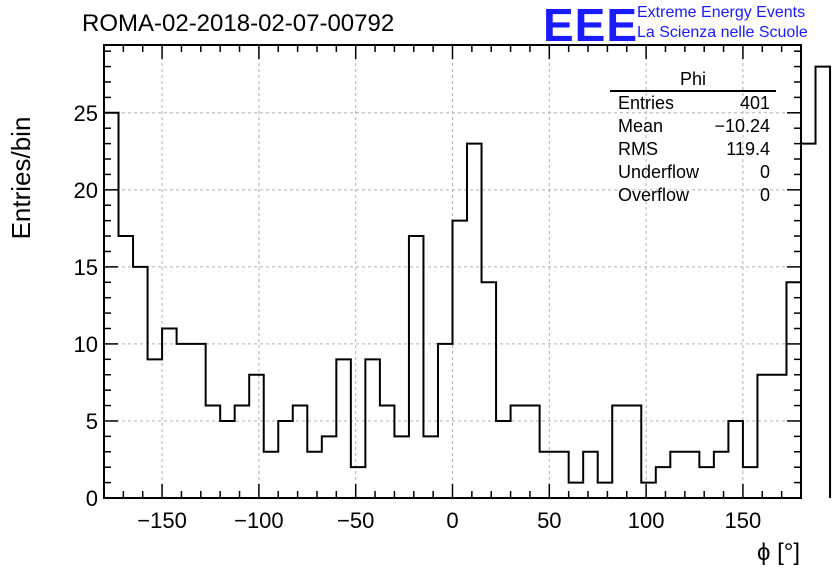 Image resolution: width=836 pixels, height=572 pixels. What do you see at coordinates (722, 32) in the screenshot?
I see `logo-line-2: La Scienza nelle Scuole` at bounding box center [722, 32].